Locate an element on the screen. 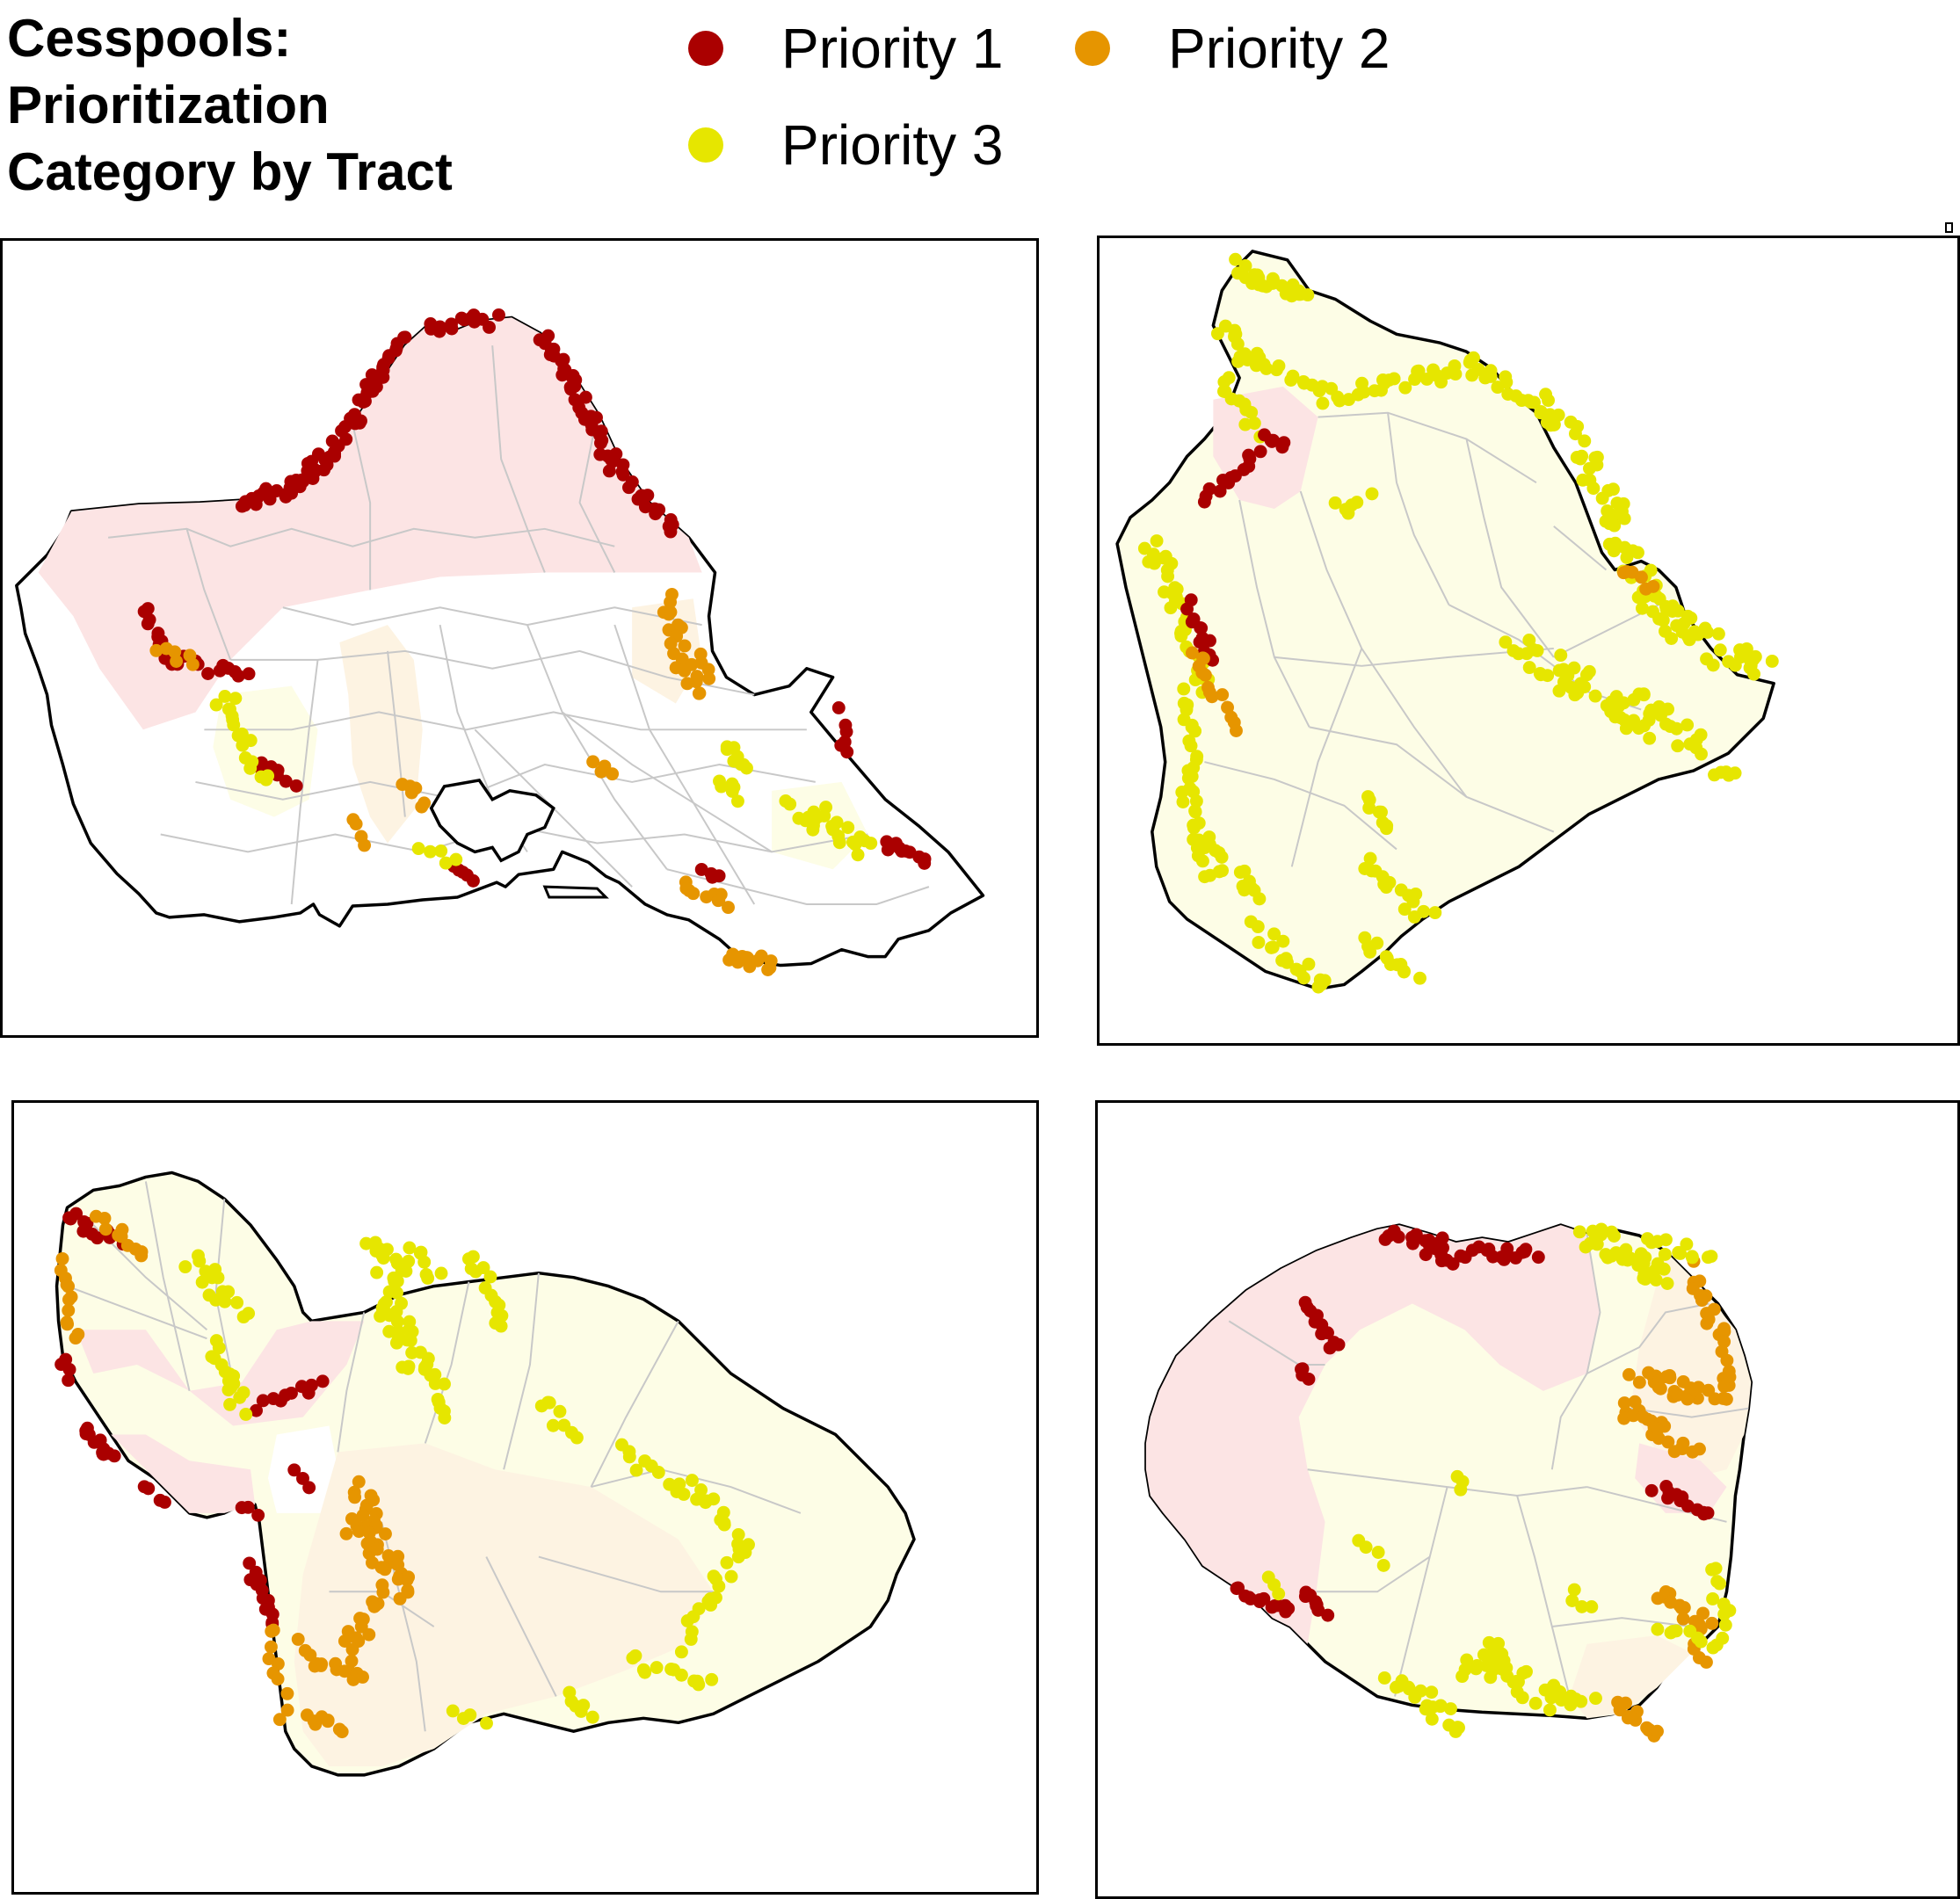 This screenshot has width=1960, height=1899. title-line-1: Cesspools: is located at coordinates (149, 38).